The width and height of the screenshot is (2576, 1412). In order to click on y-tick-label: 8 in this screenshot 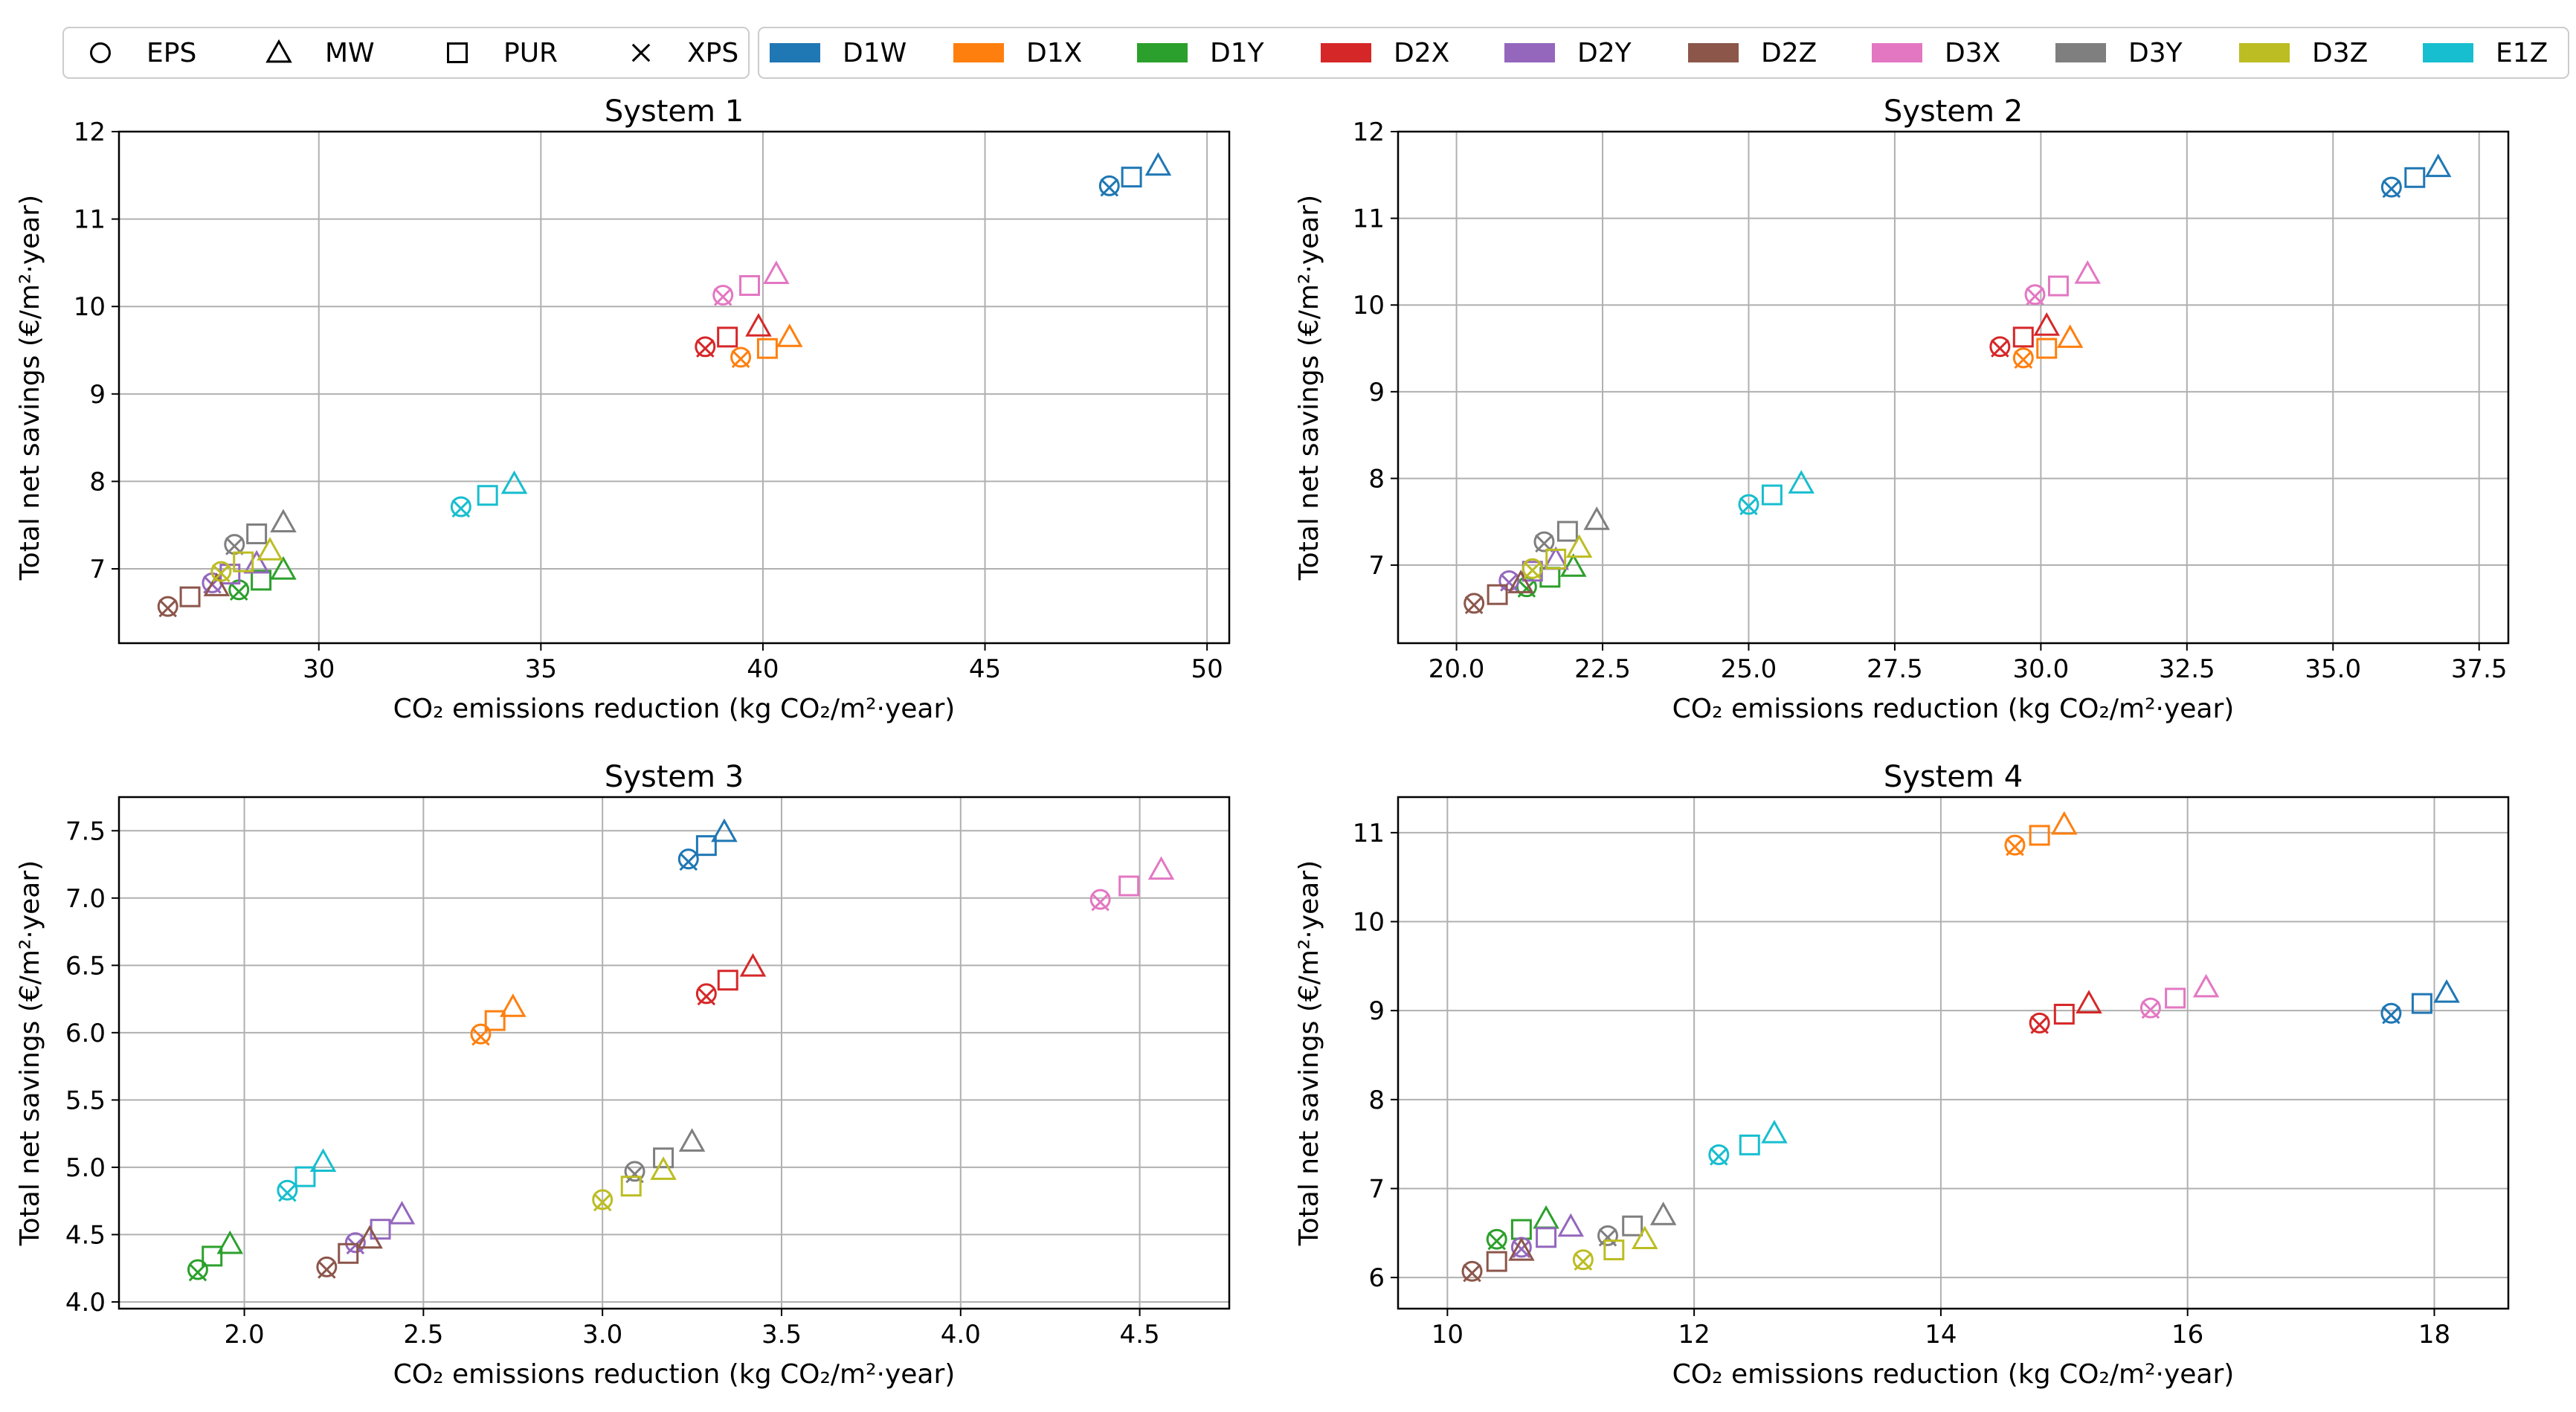, I will do `click(1376, 479)`.